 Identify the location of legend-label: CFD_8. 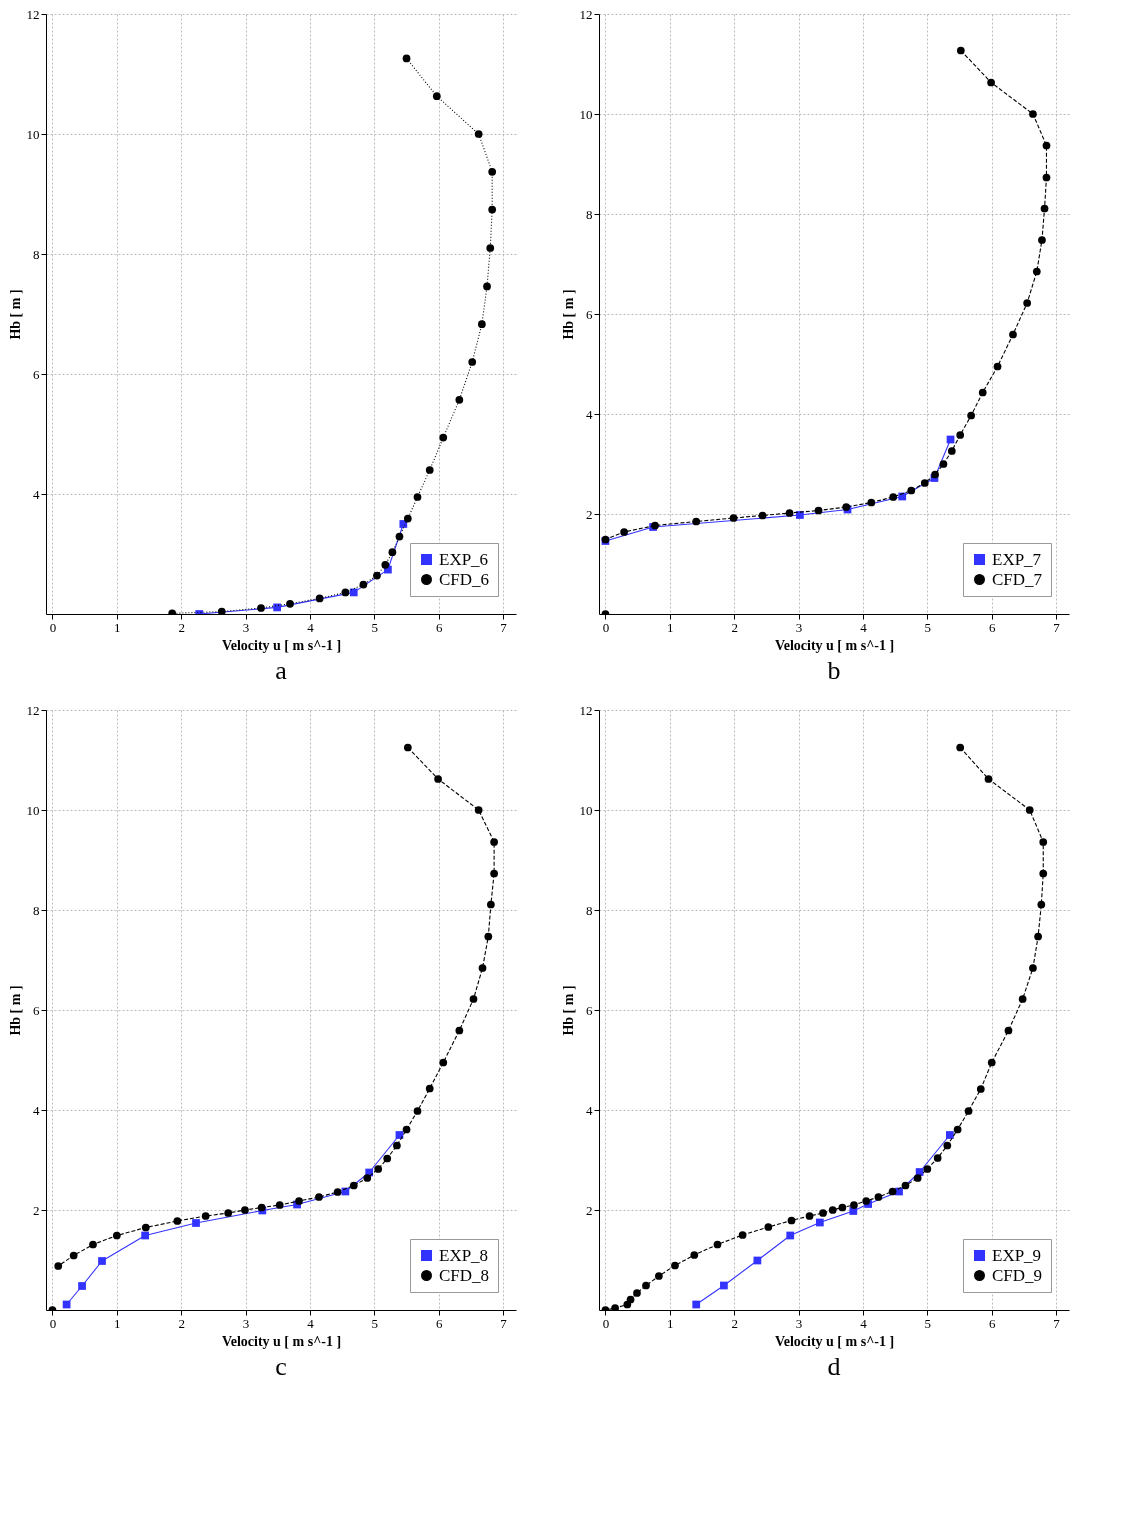
(464, 1275).